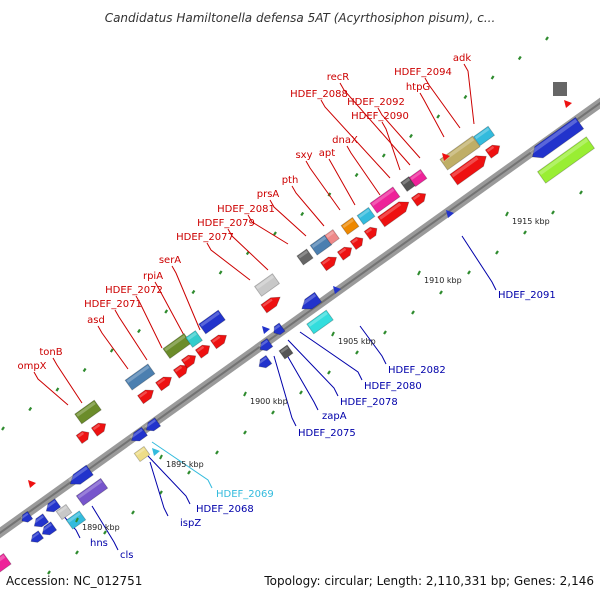 The width and height of the screenshot is (600, 600). What do you see at coordinates (31, 366) in the screenshot?
I see `gene-label-ompx: ompX` at bounding box center [31, 366].